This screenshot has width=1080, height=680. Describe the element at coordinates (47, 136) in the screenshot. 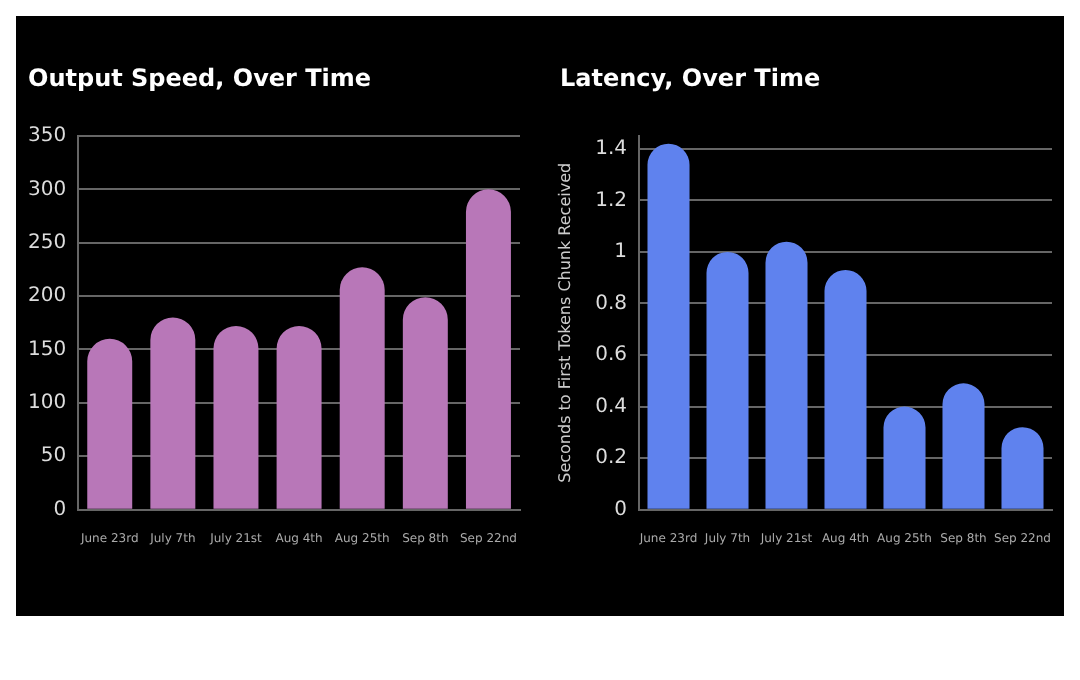

I see `y-tick-label: 350` at that location.